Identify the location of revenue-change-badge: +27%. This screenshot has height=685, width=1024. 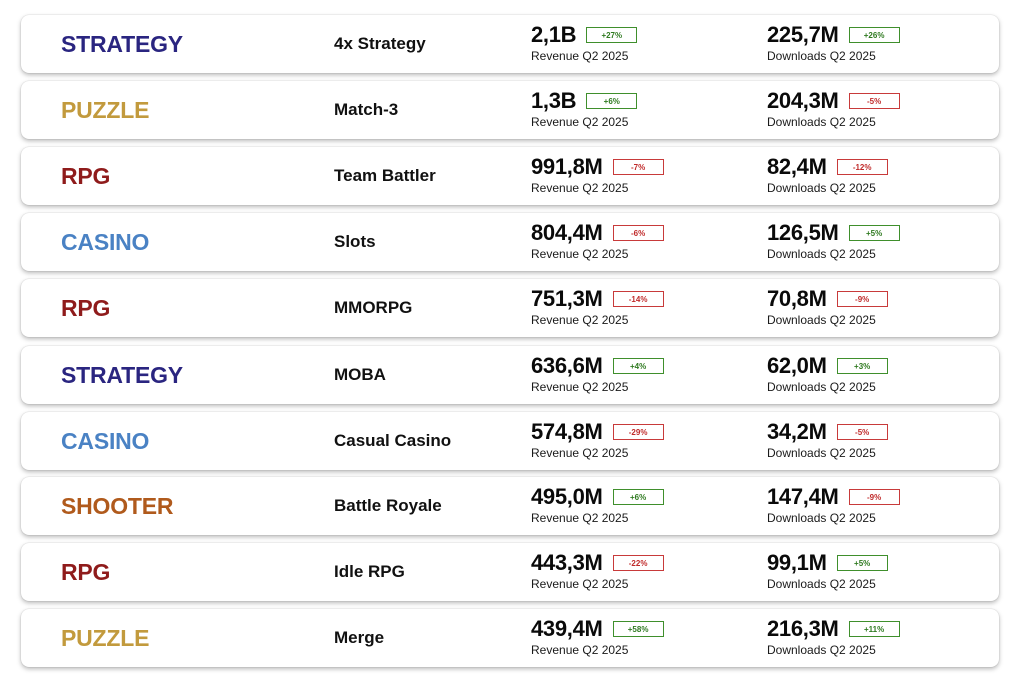
(612, 35).